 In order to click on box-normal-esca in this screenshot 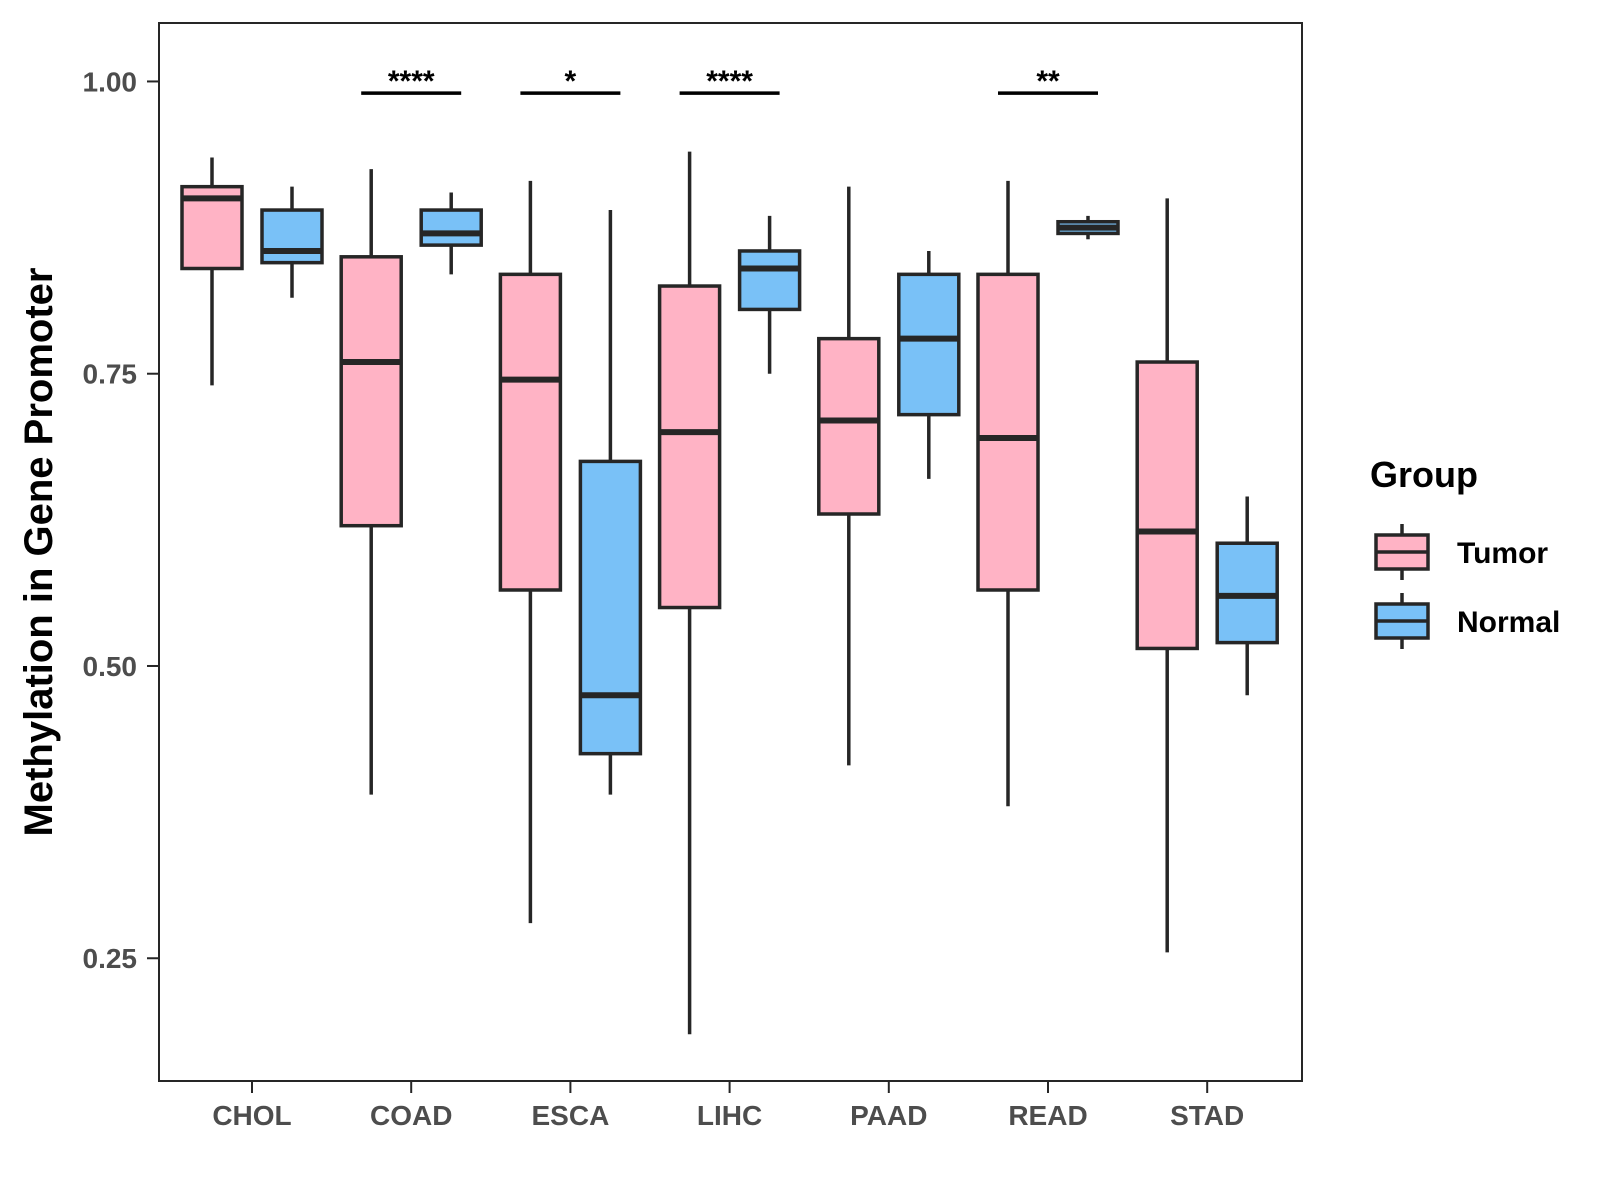, I will do `click(610, 502)`.